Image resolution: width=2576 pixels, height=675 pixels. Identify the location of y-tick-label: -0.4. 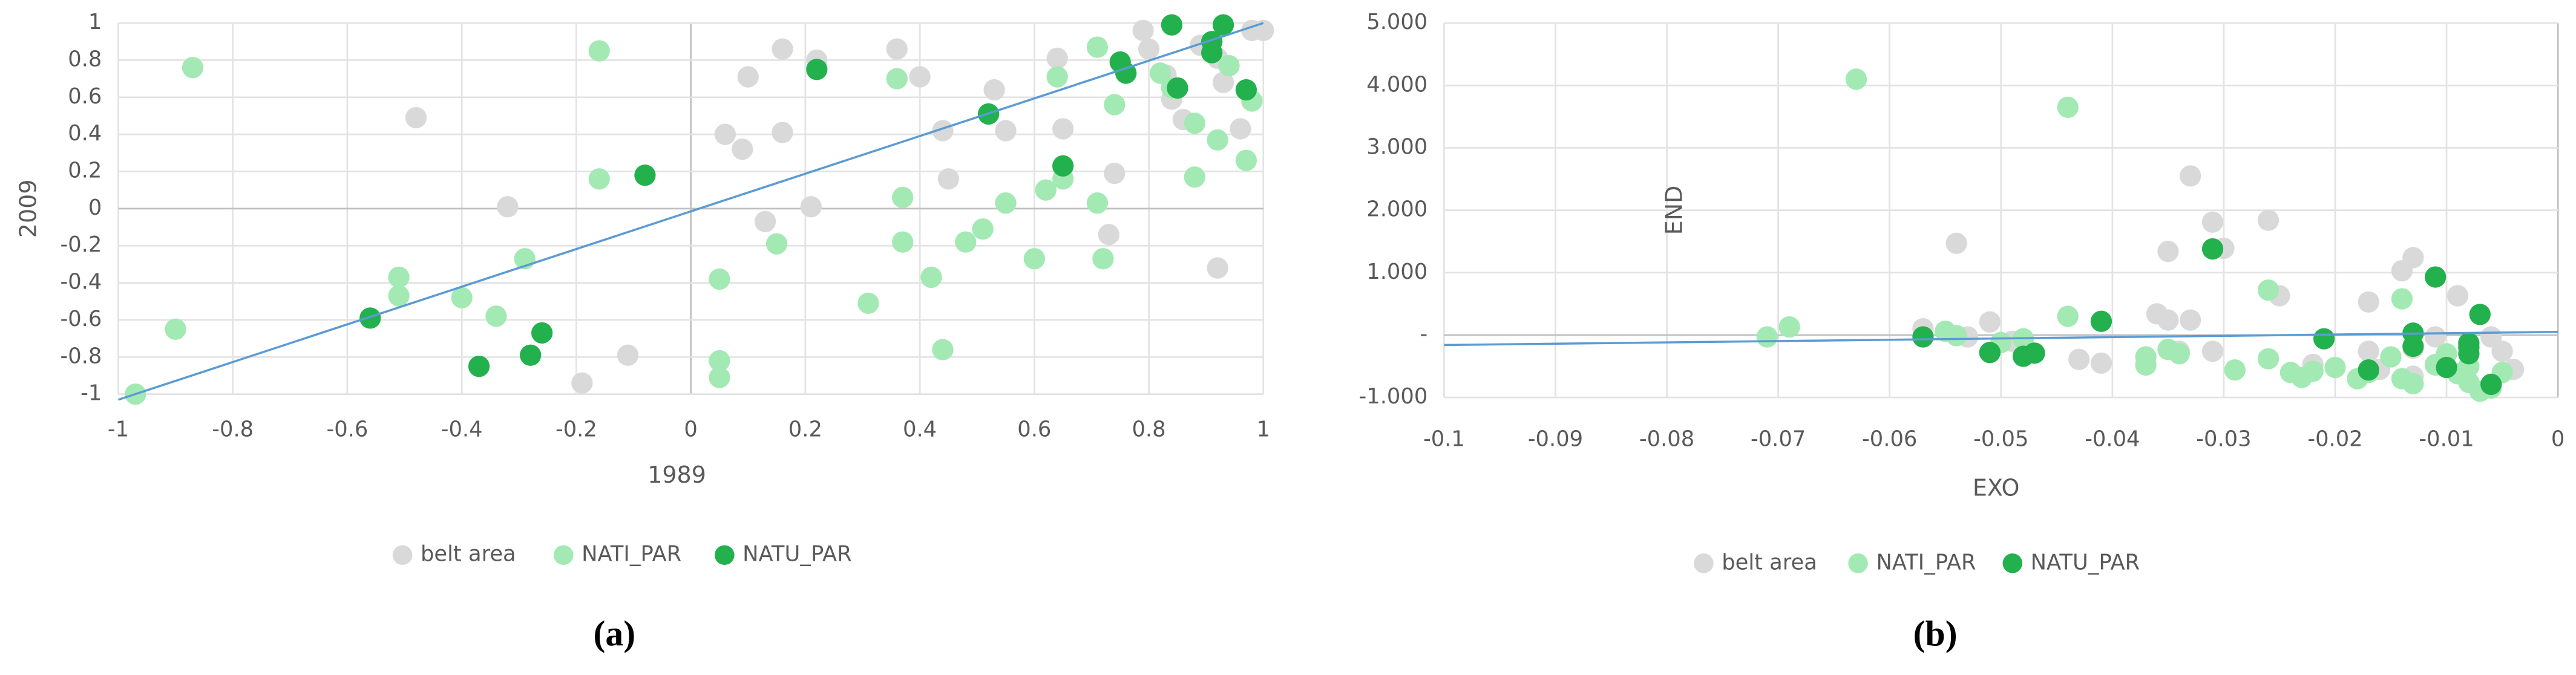
(81, 282).